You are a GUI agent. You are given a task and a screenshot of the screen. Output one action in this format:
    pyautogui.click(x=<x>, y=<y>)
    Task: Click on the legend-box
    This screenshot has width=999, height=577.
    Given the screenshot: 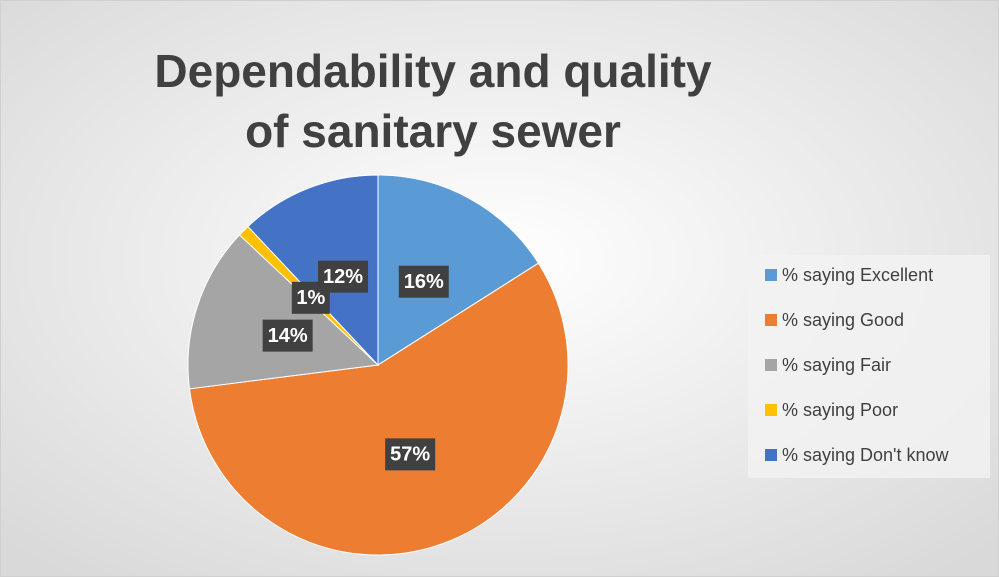 What is the action you would take?
    pyautogui.click(x=869, y=366)
    